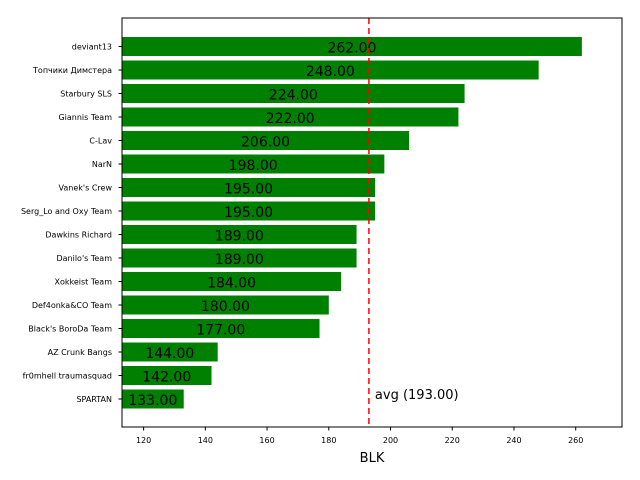 The height and width of the screenshot is (480, 640). What do you see at coordinates (92, 47) in the screenshot?
I see `y-tick-label: deviant13` at bounding box center [92, 47].